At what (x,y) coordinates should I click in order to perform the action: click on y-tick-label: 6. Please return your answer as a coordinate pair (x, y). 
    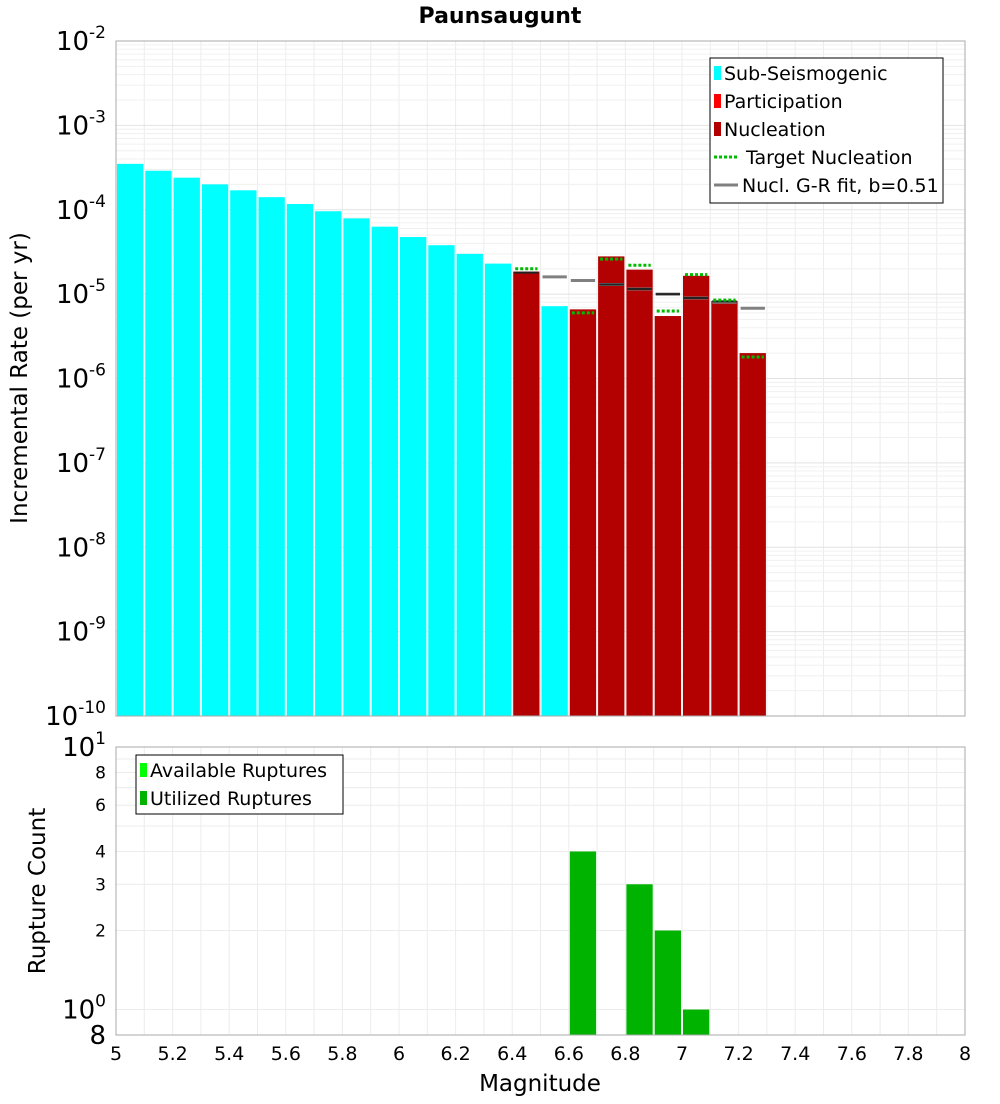
    Looking at the image, I should click on (100, 806).